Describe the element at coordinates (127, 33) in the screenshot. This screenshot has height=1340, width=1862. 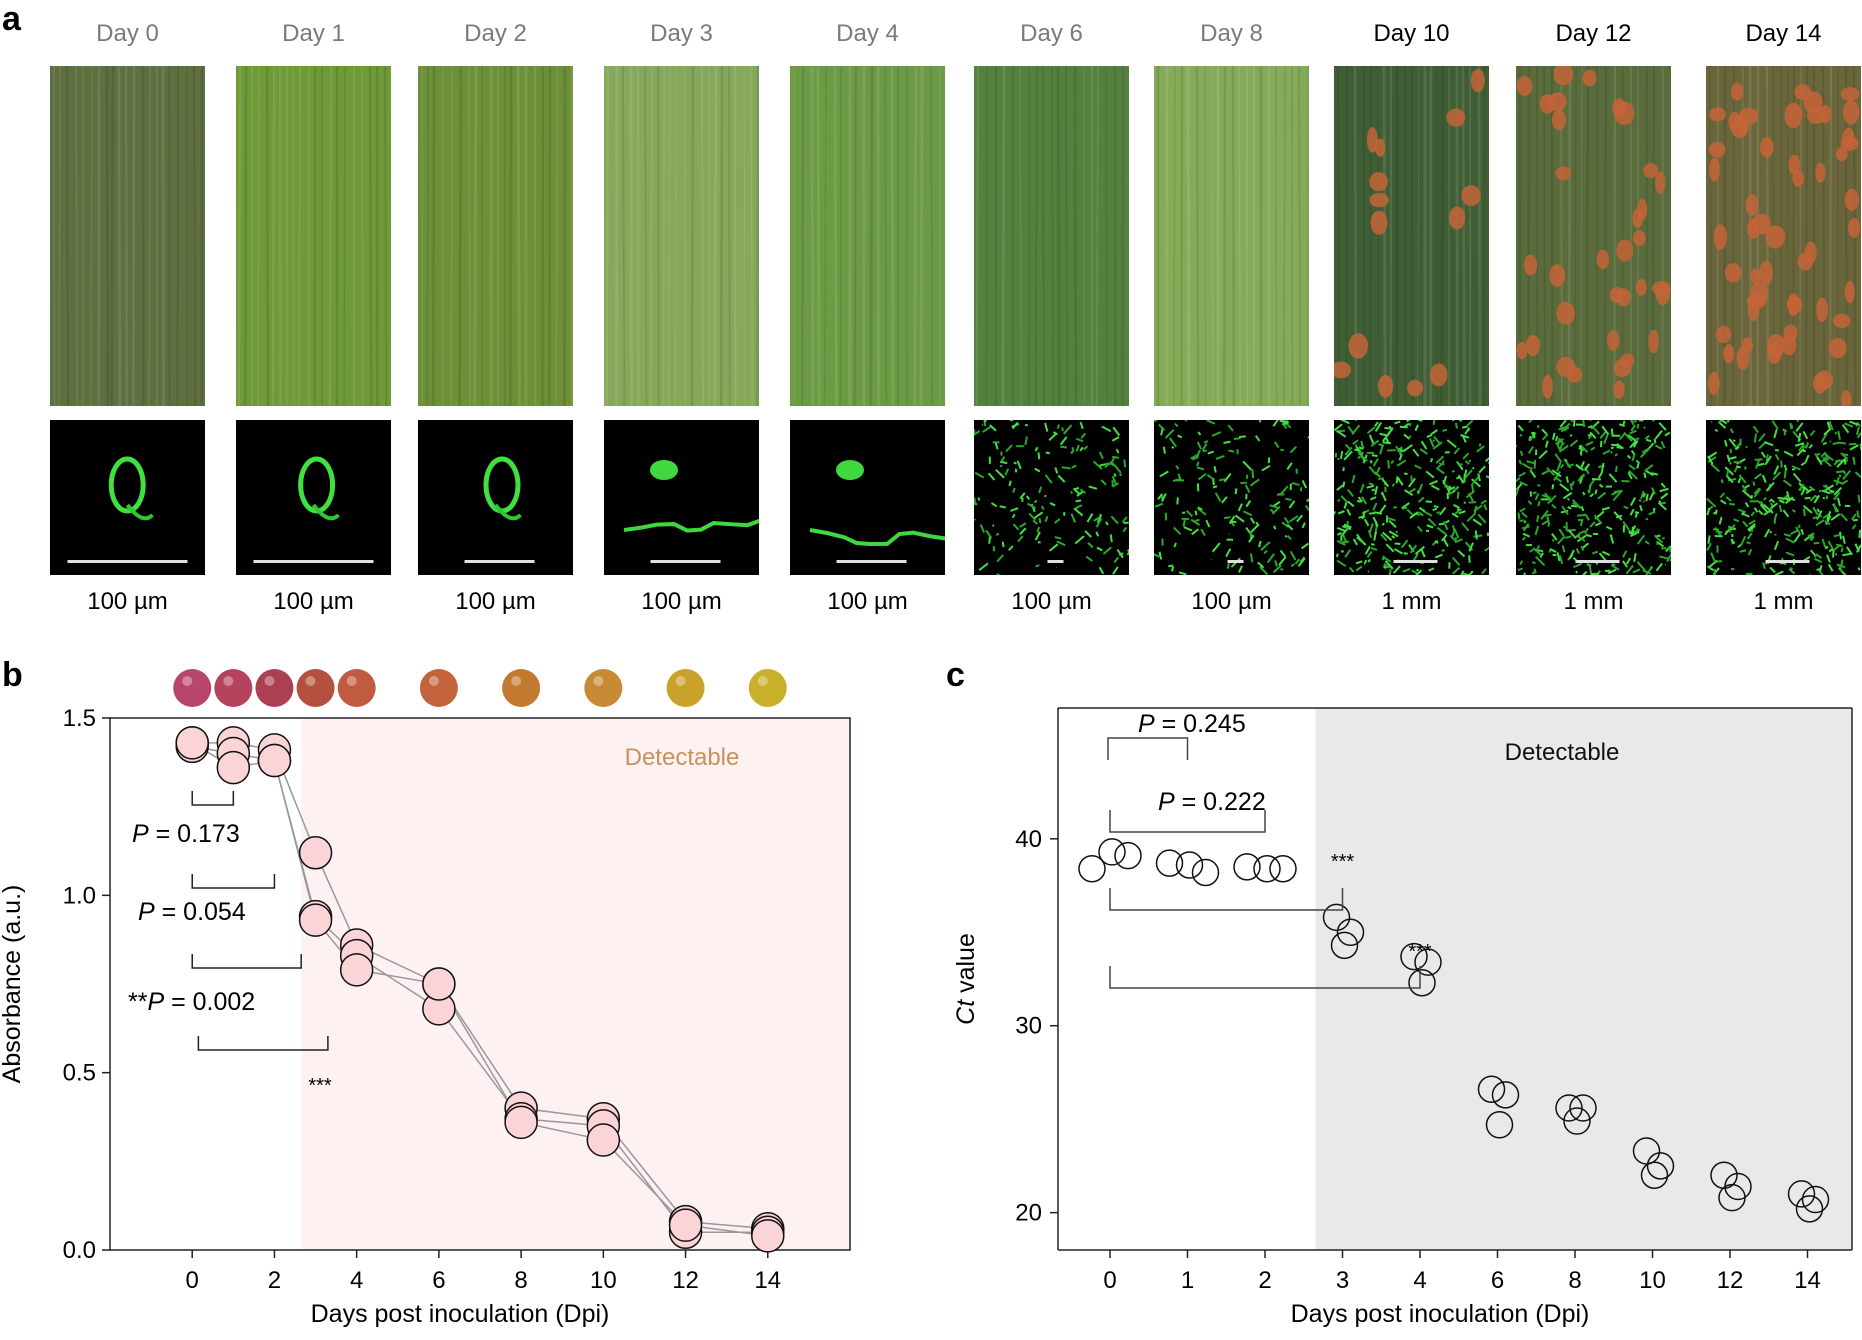
I see `day-label: Day 0` at that location.